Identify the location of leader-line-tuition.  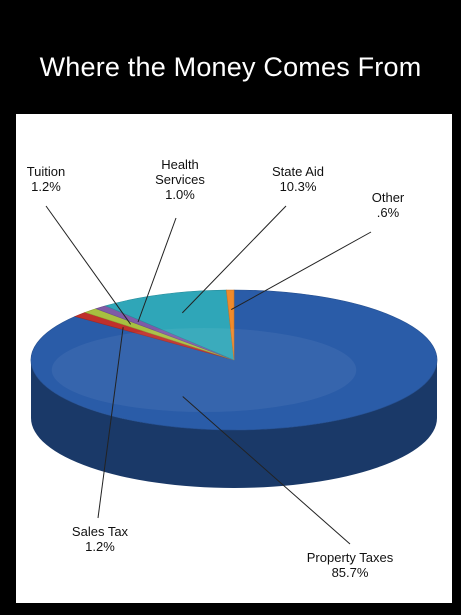
(88, 265).